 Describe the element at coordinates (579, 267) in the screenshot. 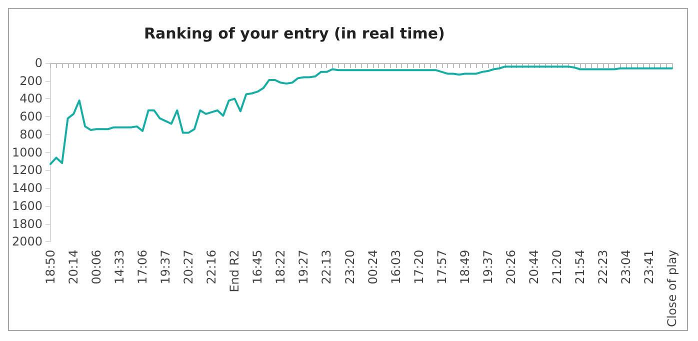

I see `x-tick-label: 21:54` at that location.